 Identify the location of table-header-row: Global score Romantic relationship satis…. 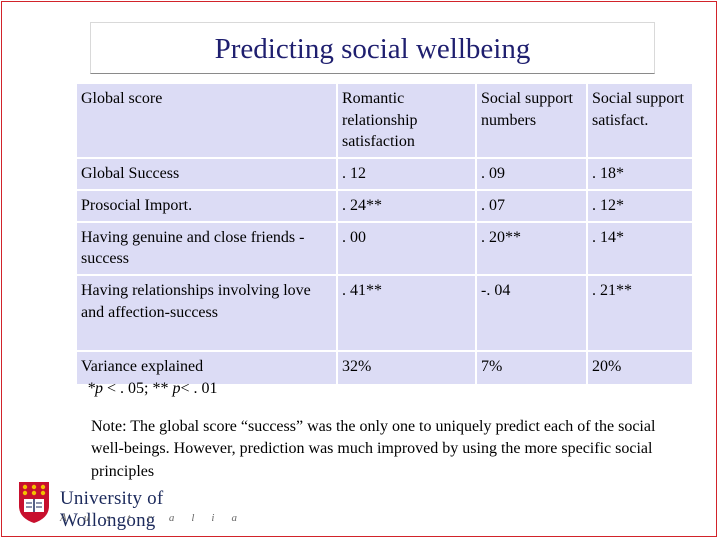
(384, 121).